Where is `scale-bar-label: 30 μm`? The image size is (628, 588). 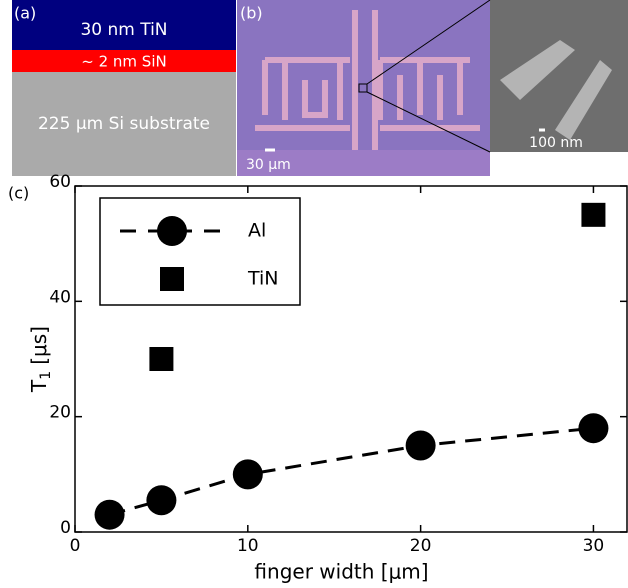 scale-bar-label: 30 μm is located at coordinates (268, 165).